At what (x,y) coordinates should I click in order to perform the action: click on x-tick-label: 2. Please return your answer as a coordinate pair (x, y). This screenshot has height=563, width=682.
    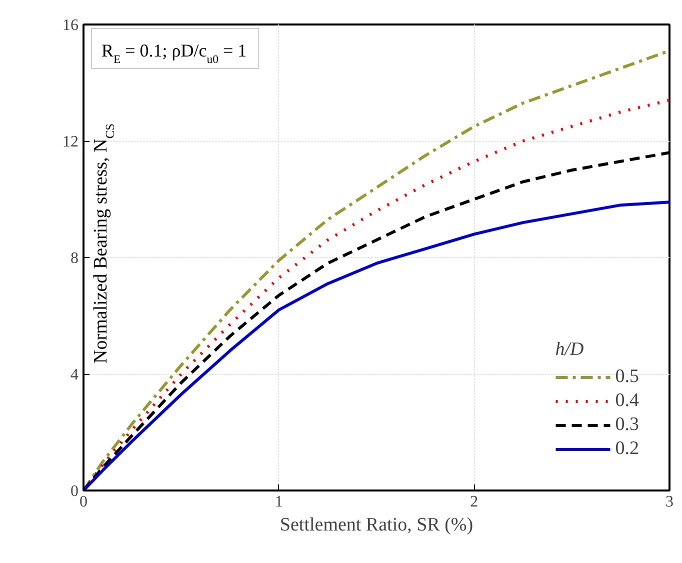
    Looking at the image, I should click on (474, 502).